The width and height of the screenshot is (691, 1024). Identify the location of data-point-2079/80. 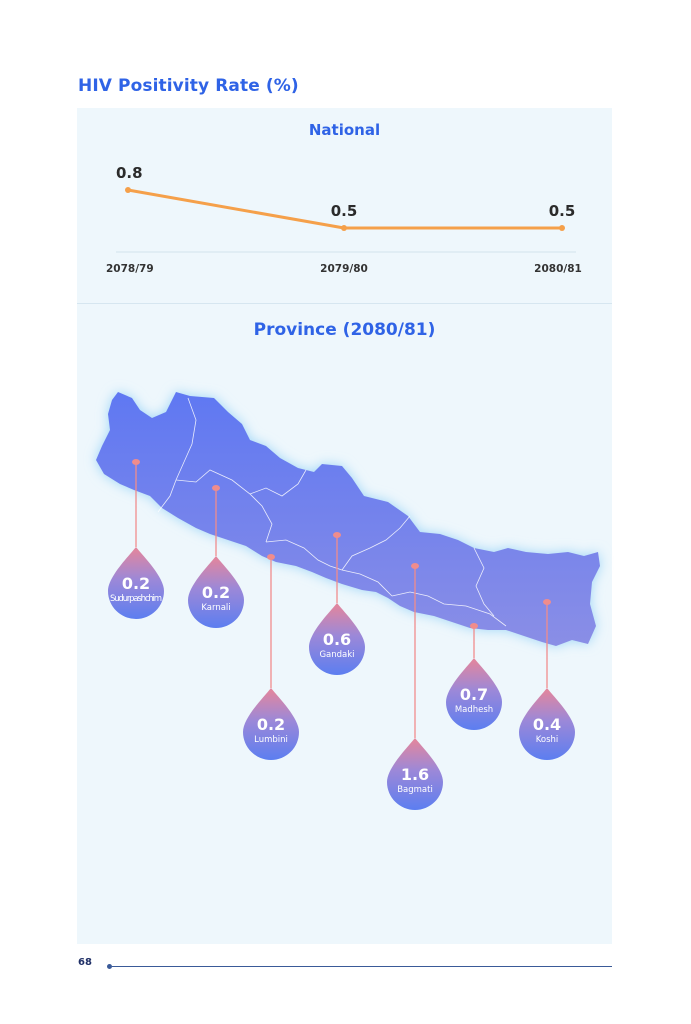
(344, 228).